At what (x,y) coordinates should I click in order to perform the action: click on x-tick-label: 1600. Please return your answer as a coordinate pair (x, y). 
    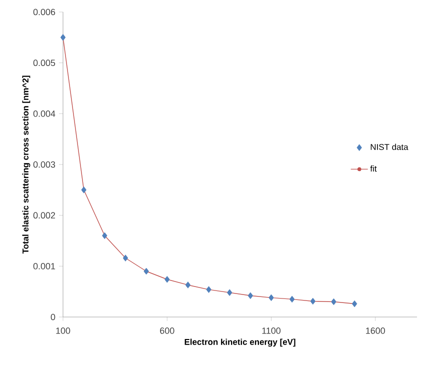
    Looking at the image, I should click on (375, 331).